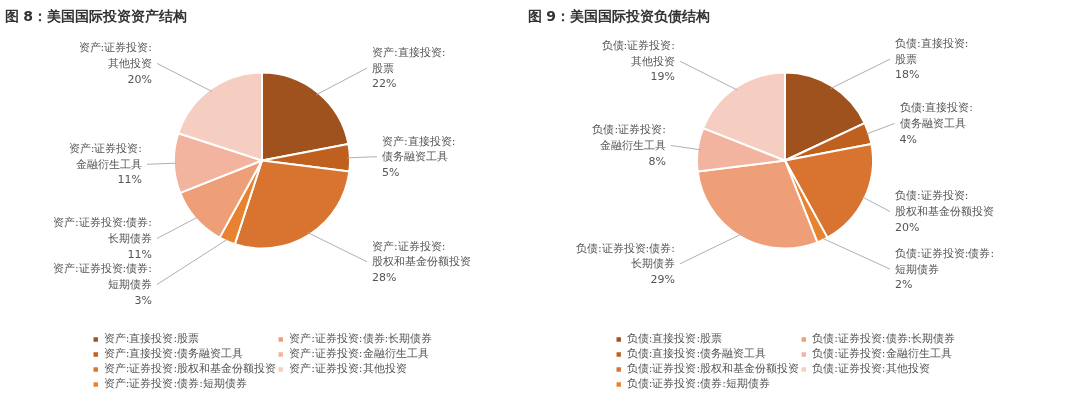  Describe the element at coordinates (945, 261) in the screenshot. I see `slice-label: 负债:证券投资:债券: 短期债券` at that location.